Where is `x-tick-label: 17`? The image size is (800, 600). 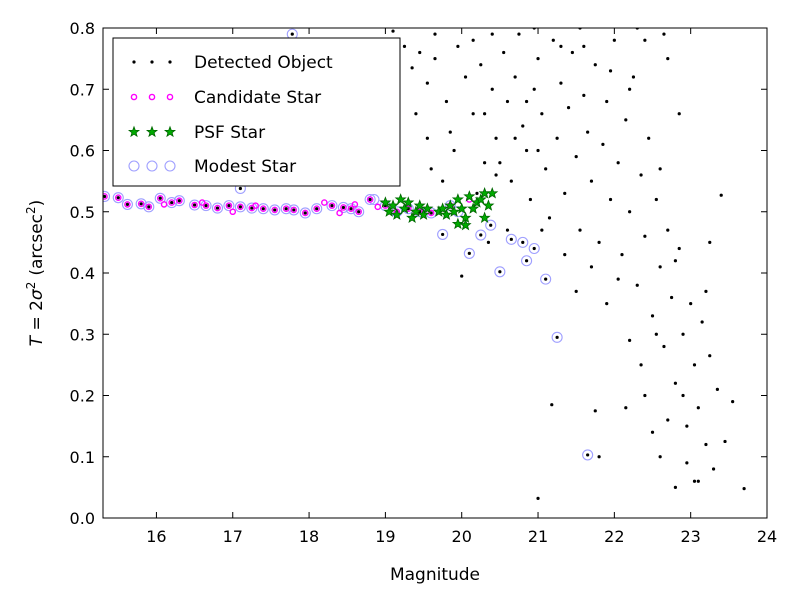
x-tick-label: 17 is located at coordinates (233, 536).